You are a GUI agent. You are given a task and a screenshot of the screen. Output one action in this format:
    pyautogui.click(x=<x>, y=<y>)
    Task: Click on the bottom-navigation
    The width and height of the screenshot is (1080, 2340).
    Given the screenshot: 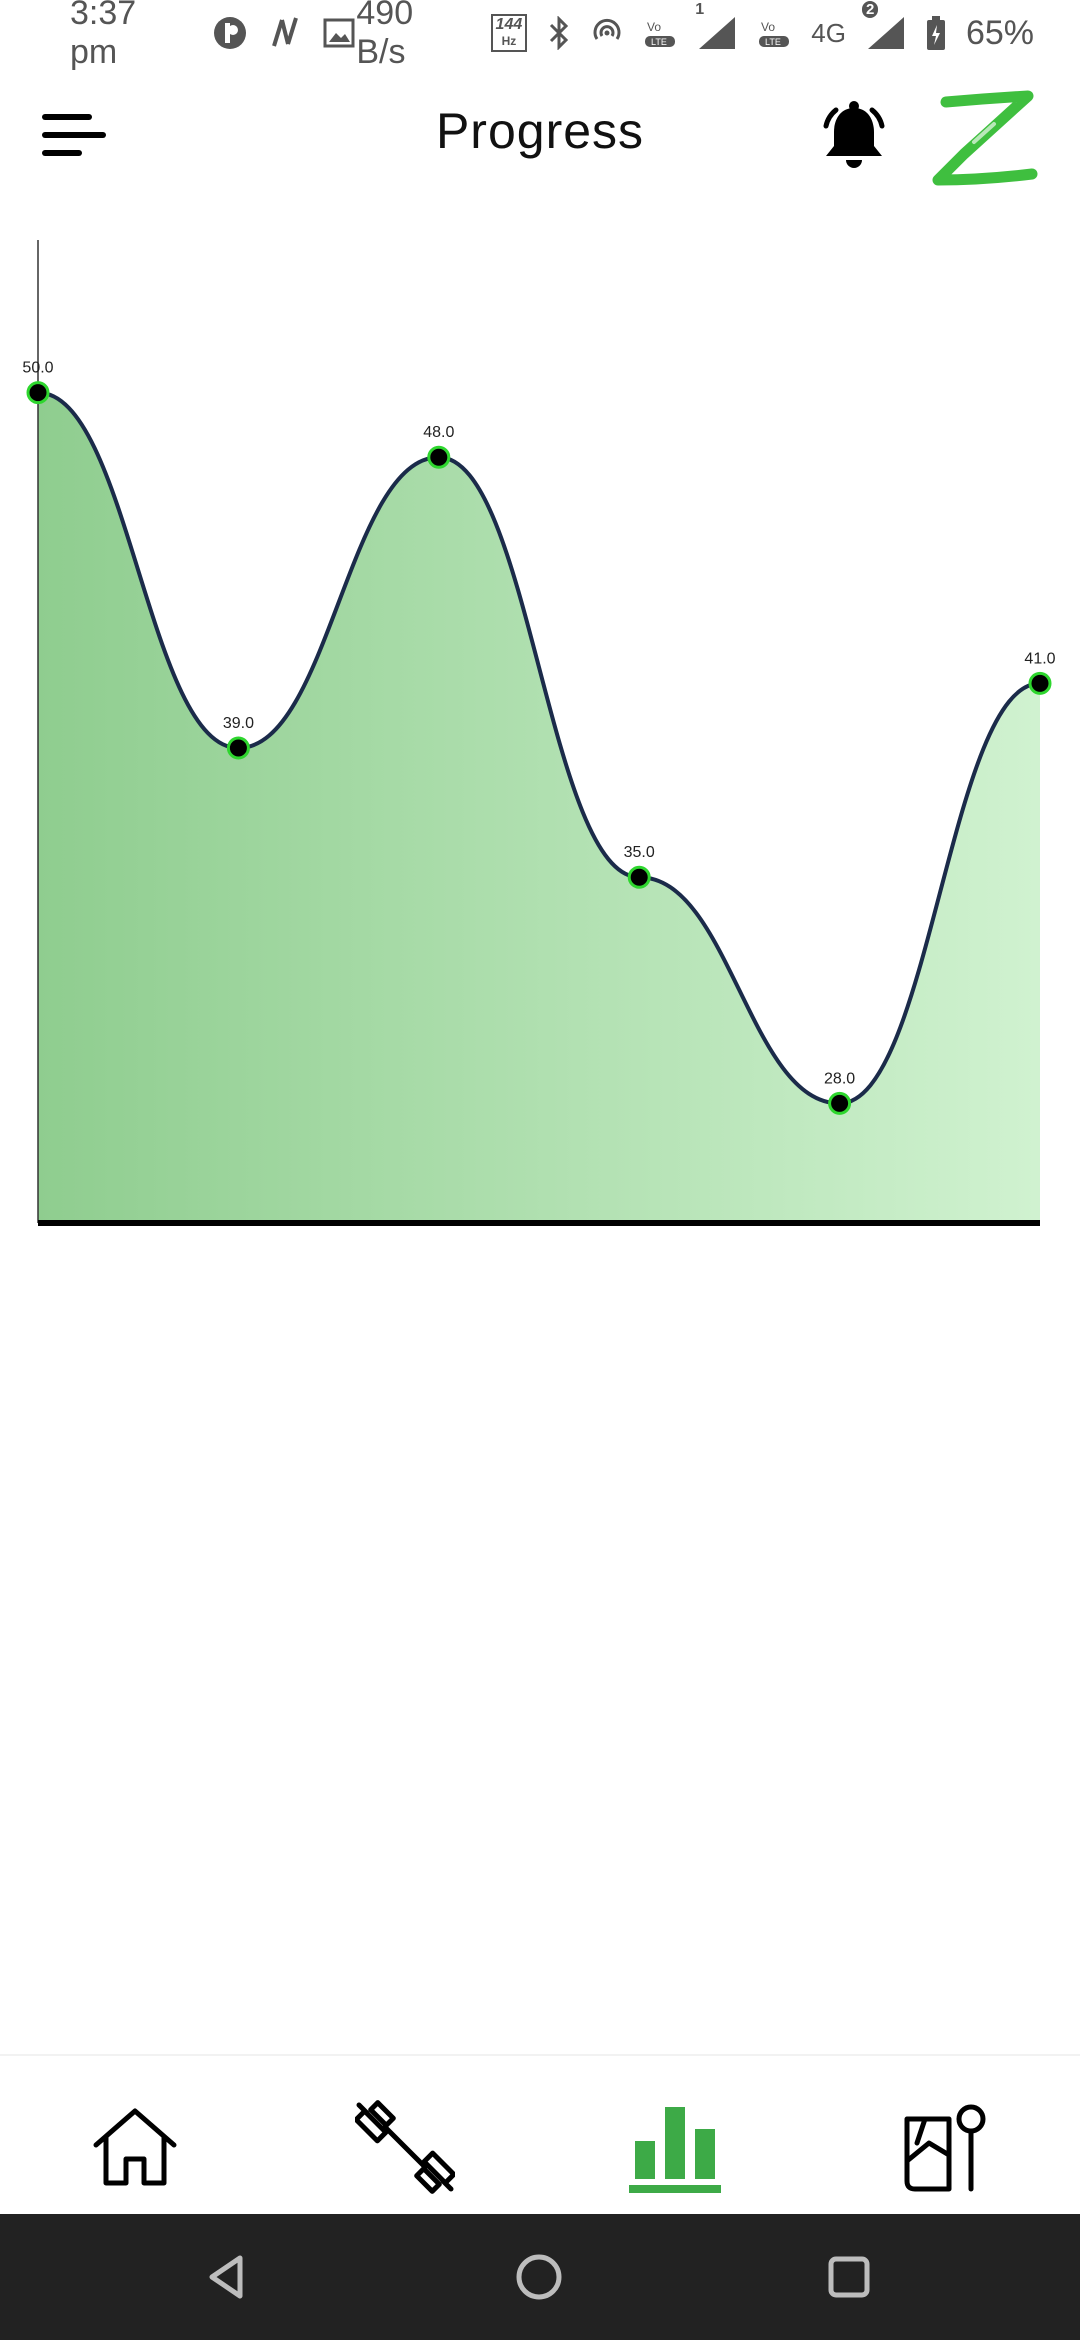 What is the action you would take?
    pyautogui.click(x=540, y=2134)
    